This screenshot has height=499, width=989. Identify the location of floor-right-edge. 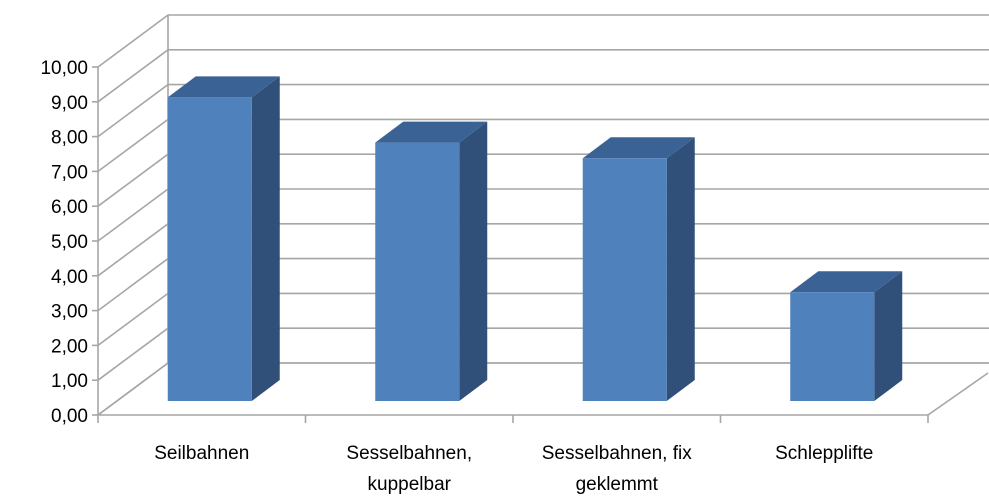
(958, 394).